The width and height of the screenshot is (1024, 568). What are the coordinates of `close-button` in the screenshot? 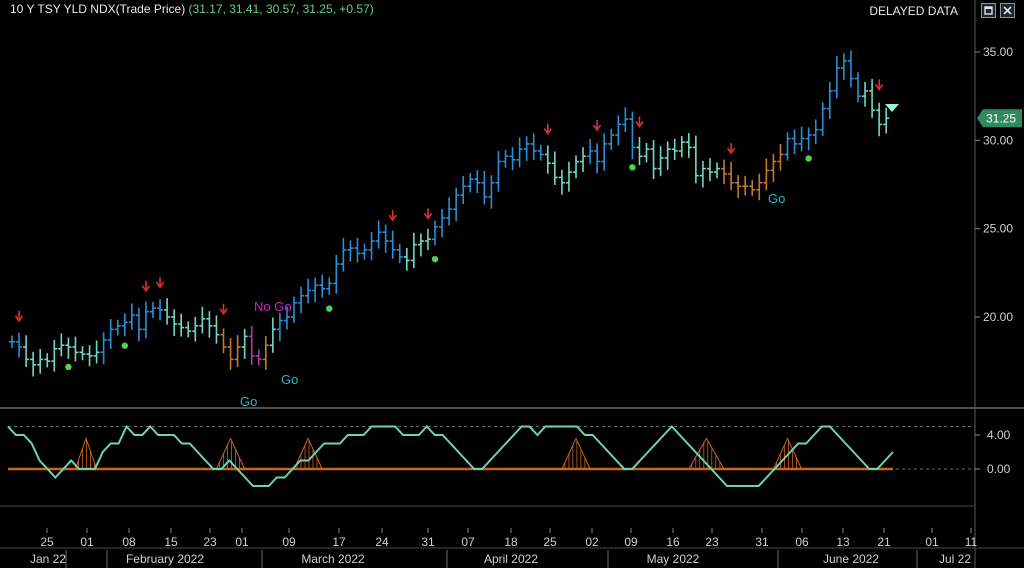 It's located at (1007, 10).